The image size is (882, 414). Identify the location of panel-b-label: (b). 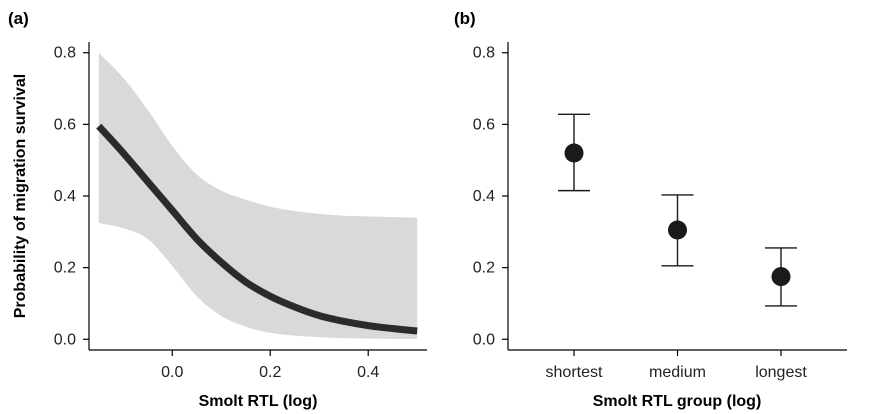
(465, 18).